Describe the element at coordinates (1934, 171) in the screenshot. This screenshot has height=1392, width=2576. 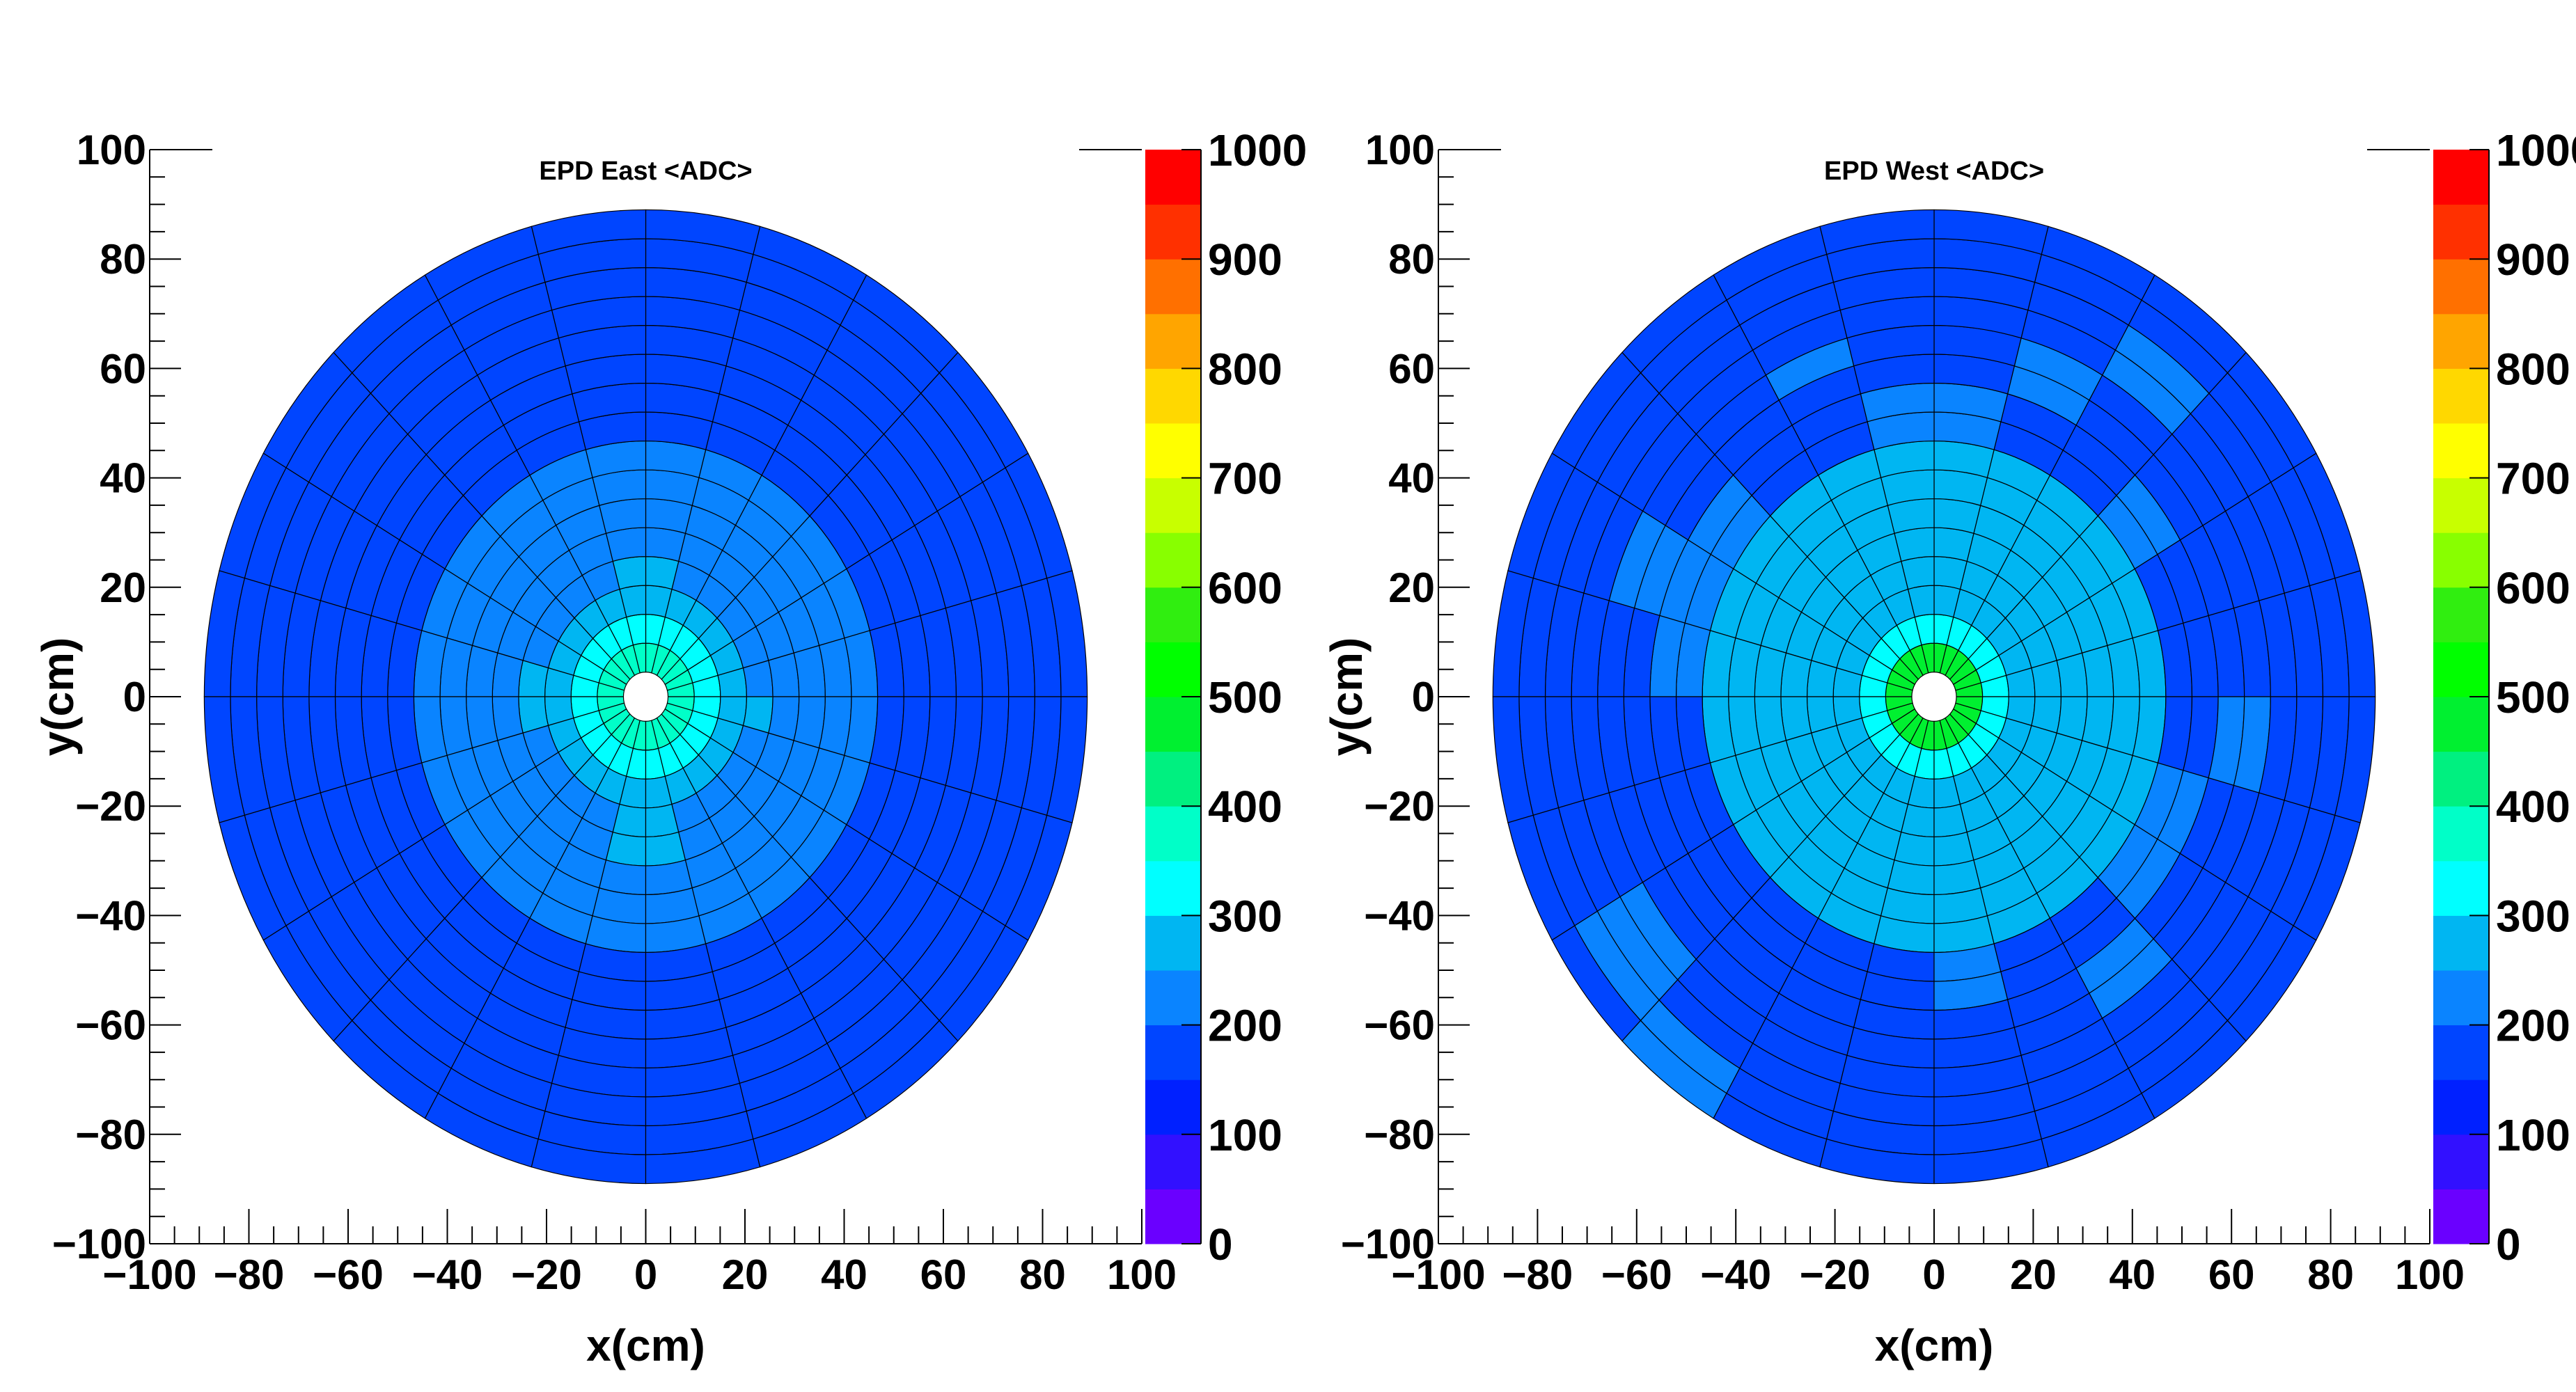
I see `plot-title: EPD West <ADC>` at that location.